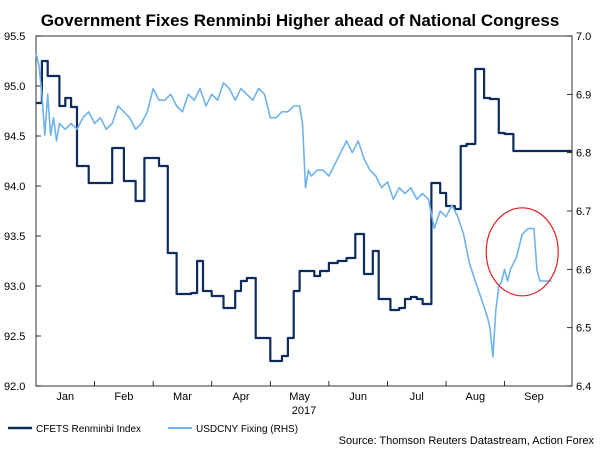 This screenshot has height=450, width=600. I want to click on left-tick-label: 93.5, so click(14, 237).